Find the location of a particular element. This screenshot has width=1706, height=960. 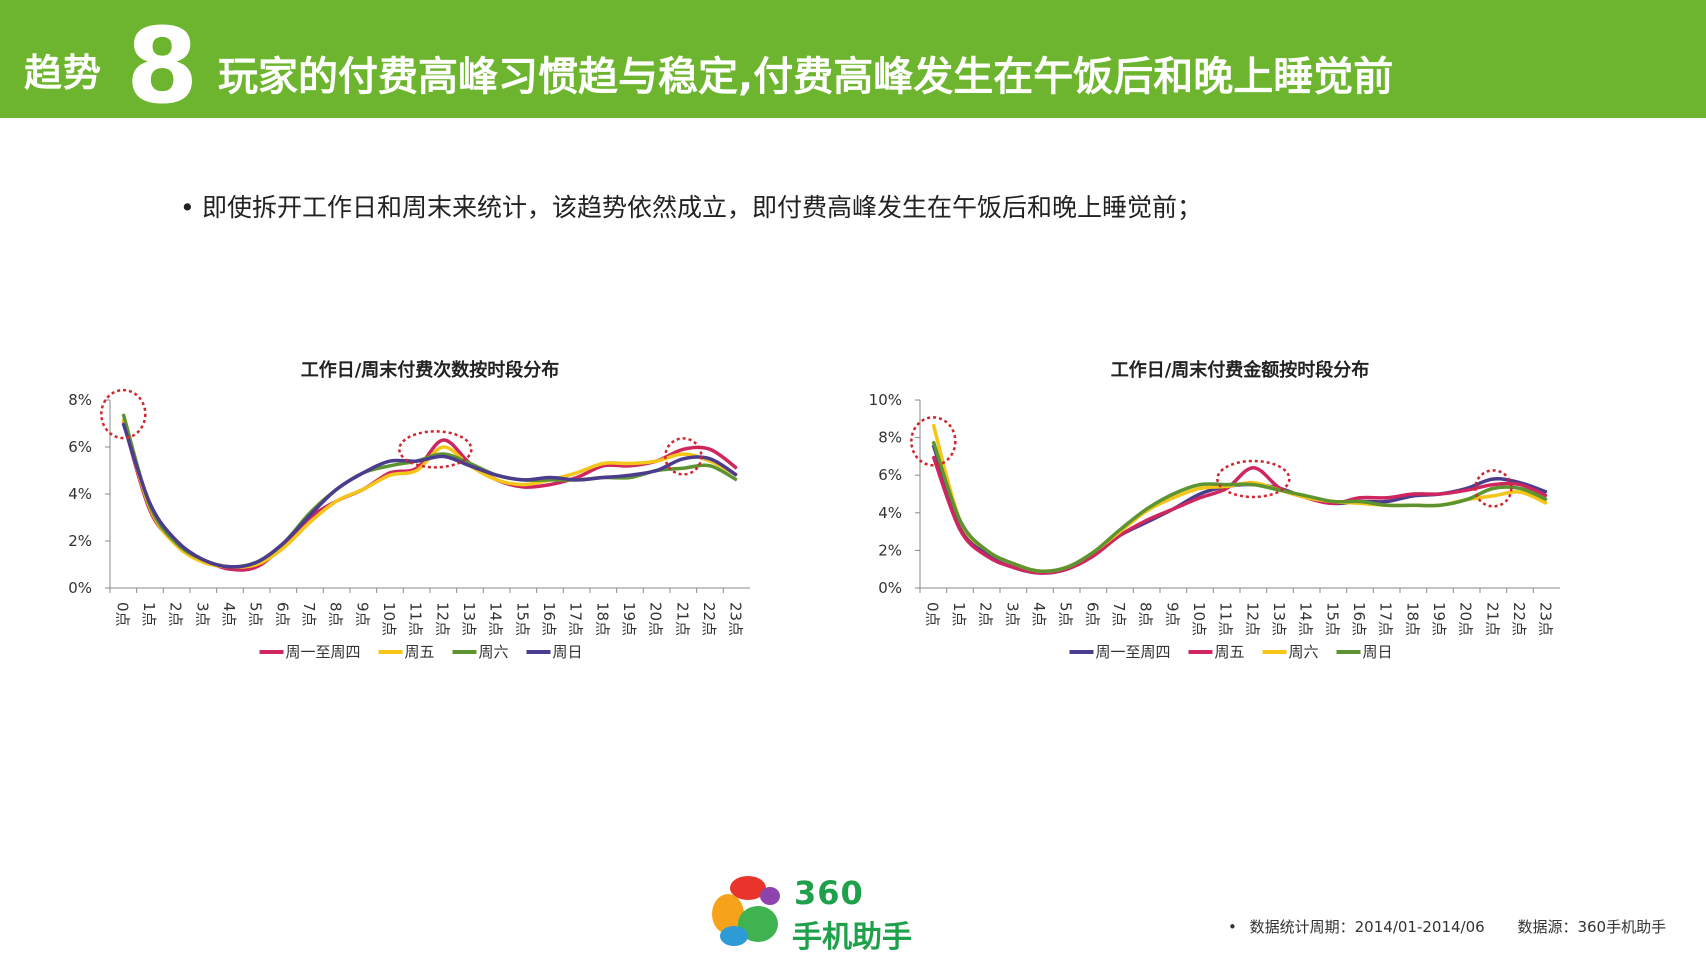

x-tick-label: 2点 is located at coordinates (986, 614).